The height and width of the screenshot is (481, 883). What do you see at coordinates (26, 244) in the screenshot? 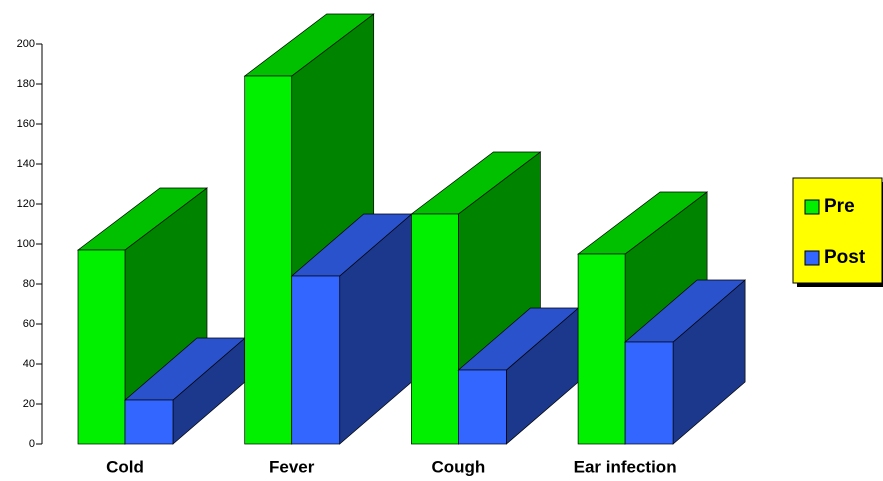
I see `y-tick-label: 100` at bounding box center [26, 244].